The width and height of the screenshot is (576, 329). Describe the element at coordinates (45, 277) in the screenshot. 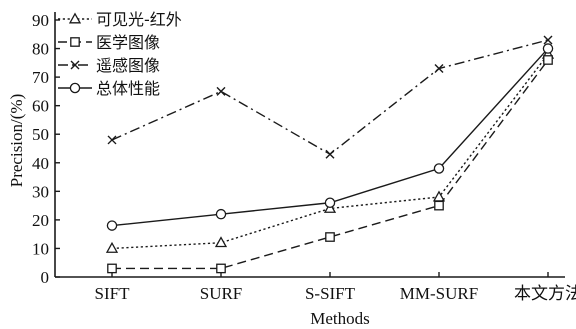

I see `y-tick-label: 0` at that location.